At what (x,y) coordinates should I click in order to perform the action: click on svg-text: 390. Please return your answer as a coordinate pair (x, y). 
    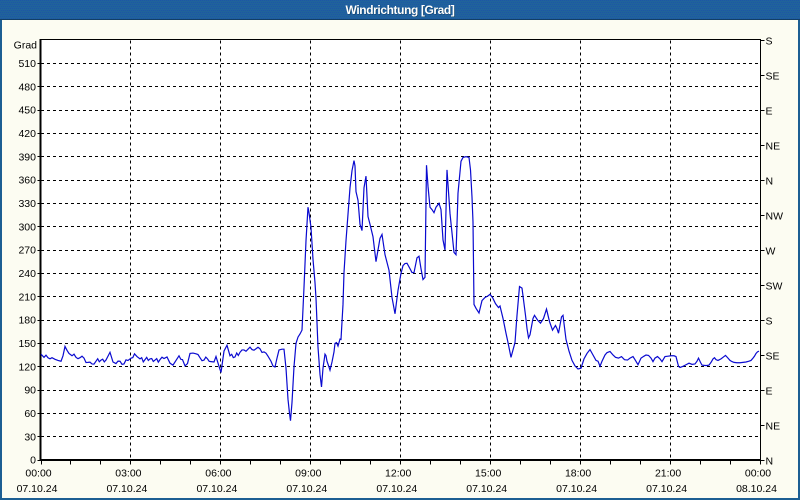
    Looking at the image, I should click on (27, 157).